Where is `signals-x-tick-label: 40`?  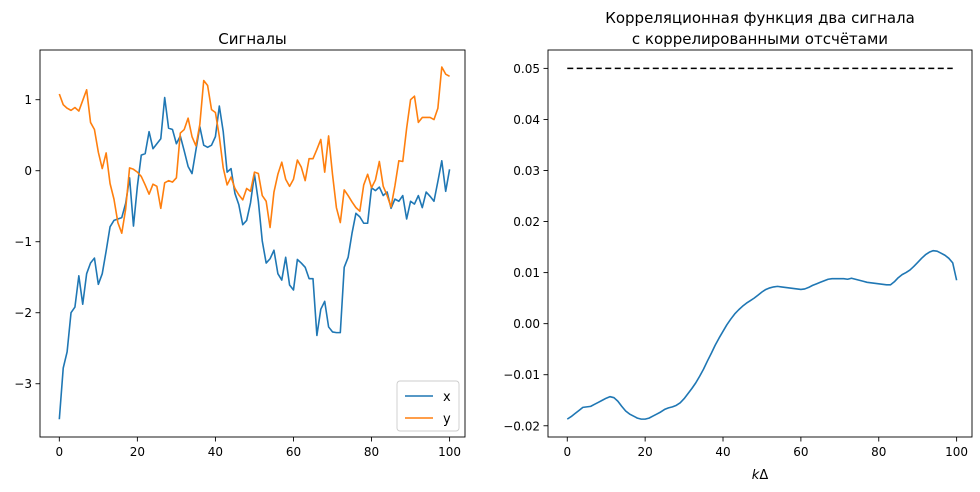
signals-x-tick-label: 40 is located at coordinates (215, 452).